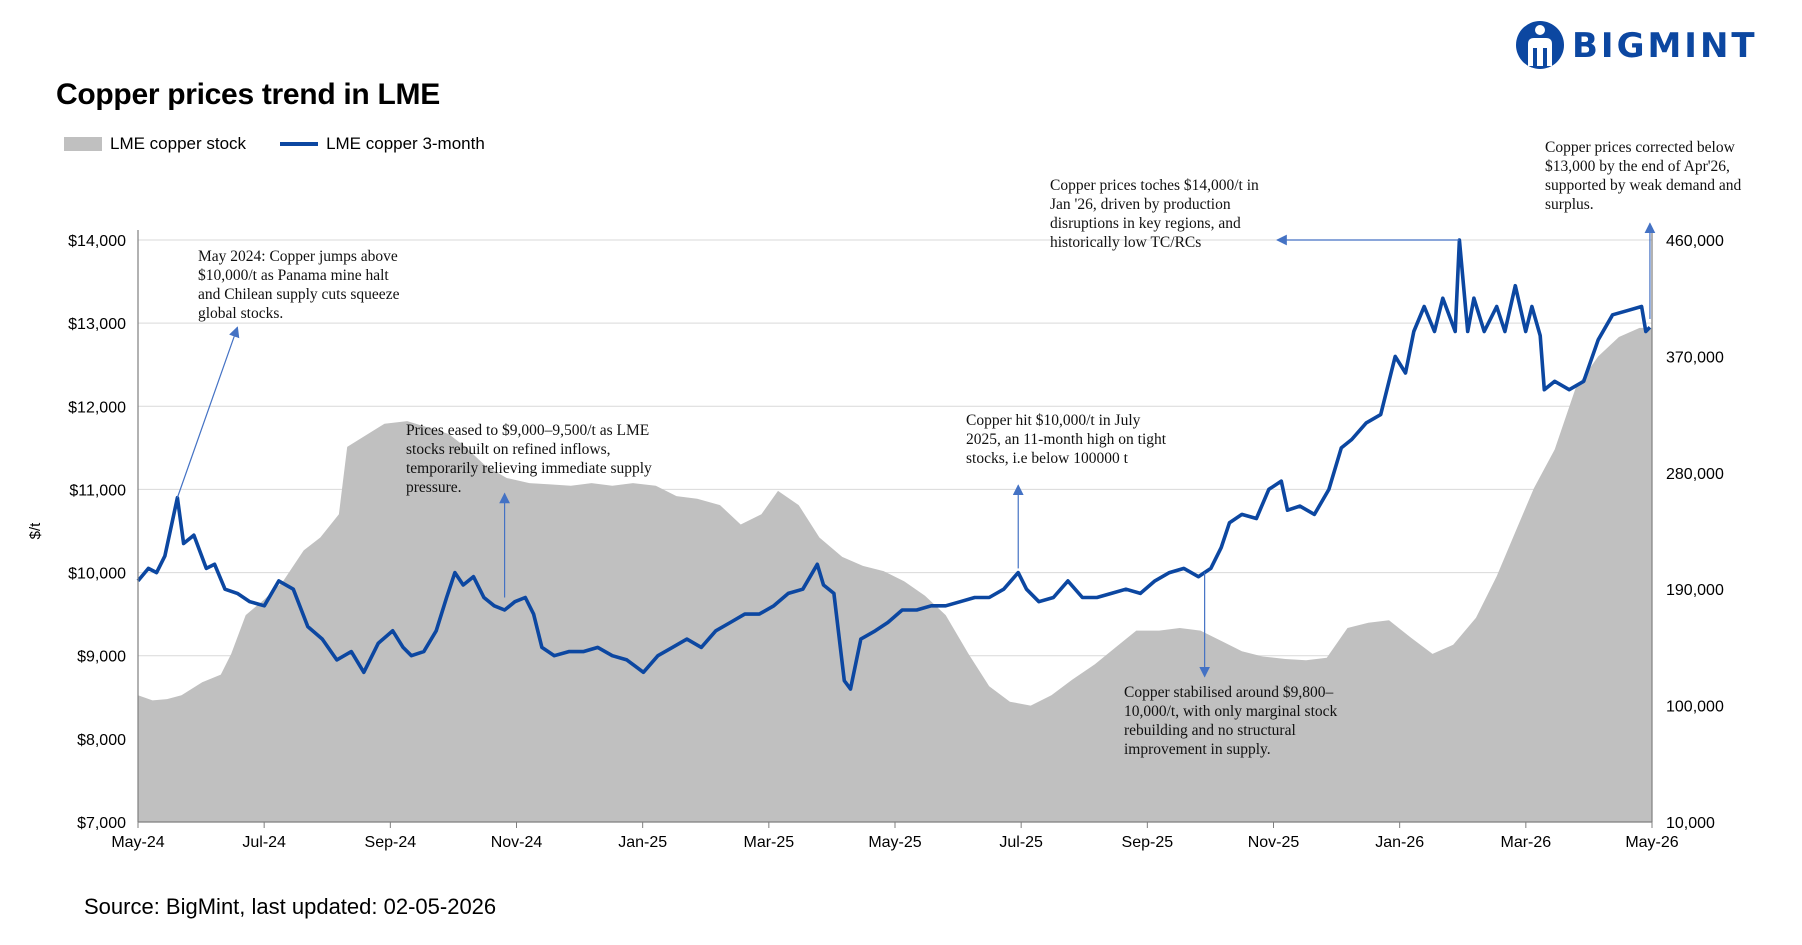 The width and height of the screenshot is (1802, 945). I want to click on legend-item-stock: LME copper stock, so click(155, 144).